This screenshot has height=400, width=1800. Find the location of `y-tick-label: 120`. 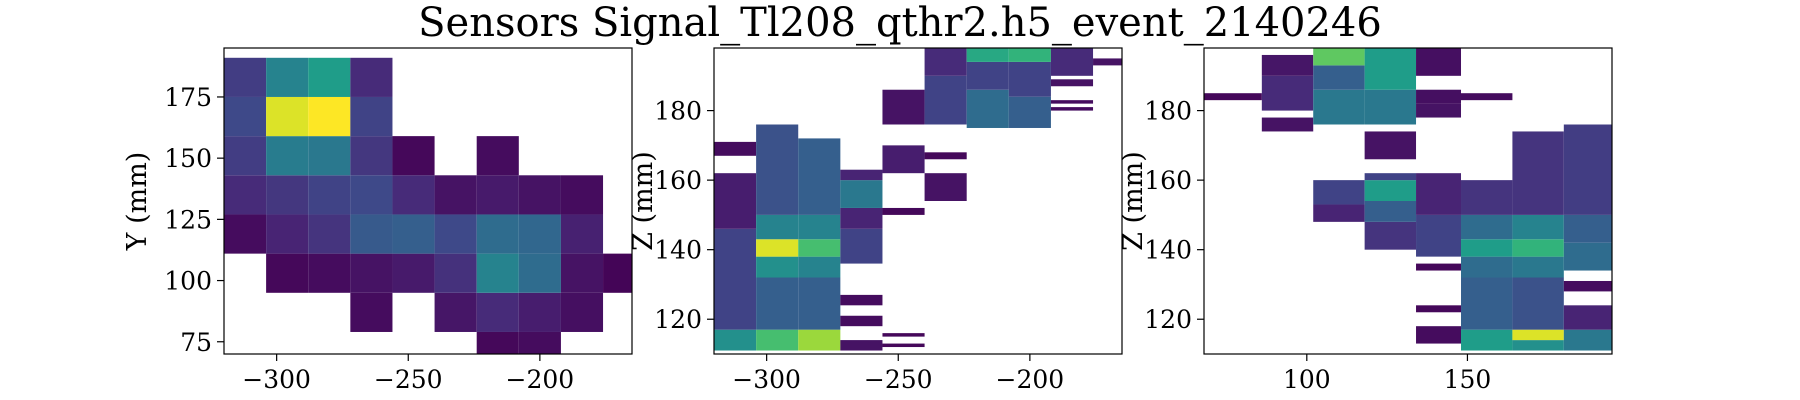

y-tick-label: 120 is located at coordinates (678, 319).